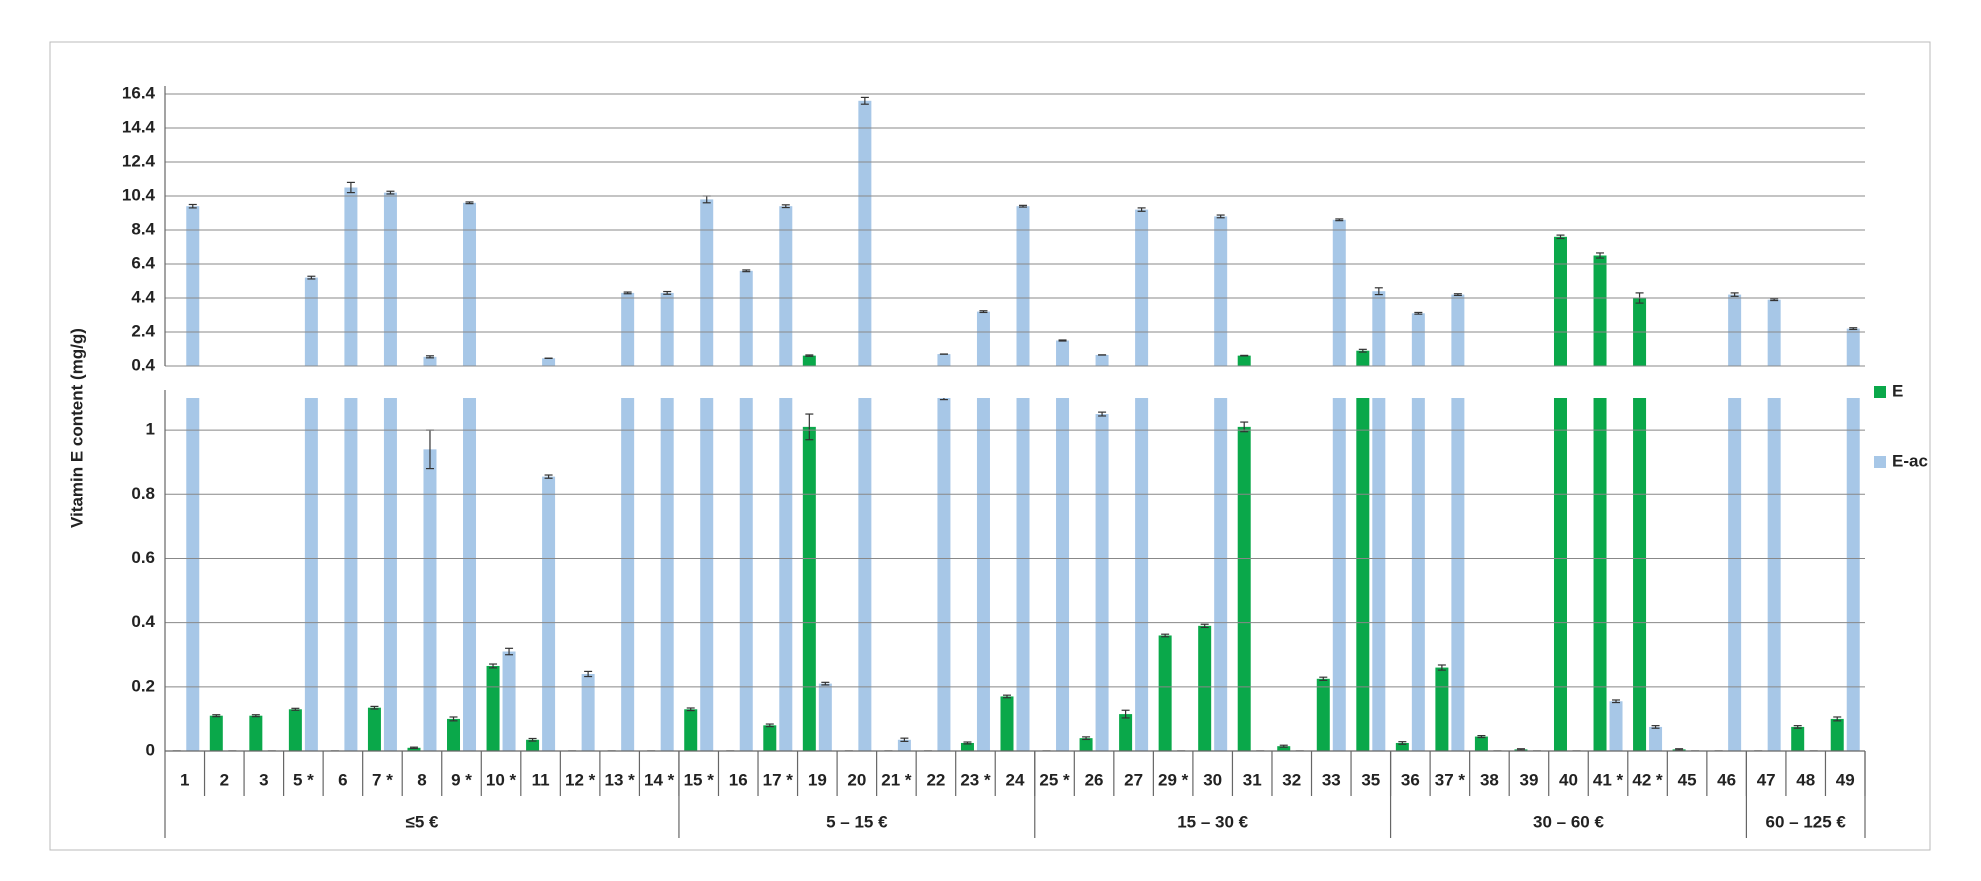 This screenshot has width=1981, height=881. What do you see at coordinates (143, 557) in the screenshot?
I see `y-tick-label: 0.6` at bounding box center [143, 557].